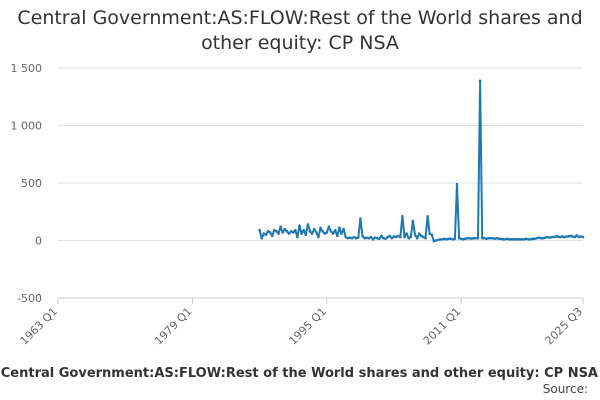 The image size is (600, 400). I want to click on x-tick-label: 1979 Q1, so click(173, 326).